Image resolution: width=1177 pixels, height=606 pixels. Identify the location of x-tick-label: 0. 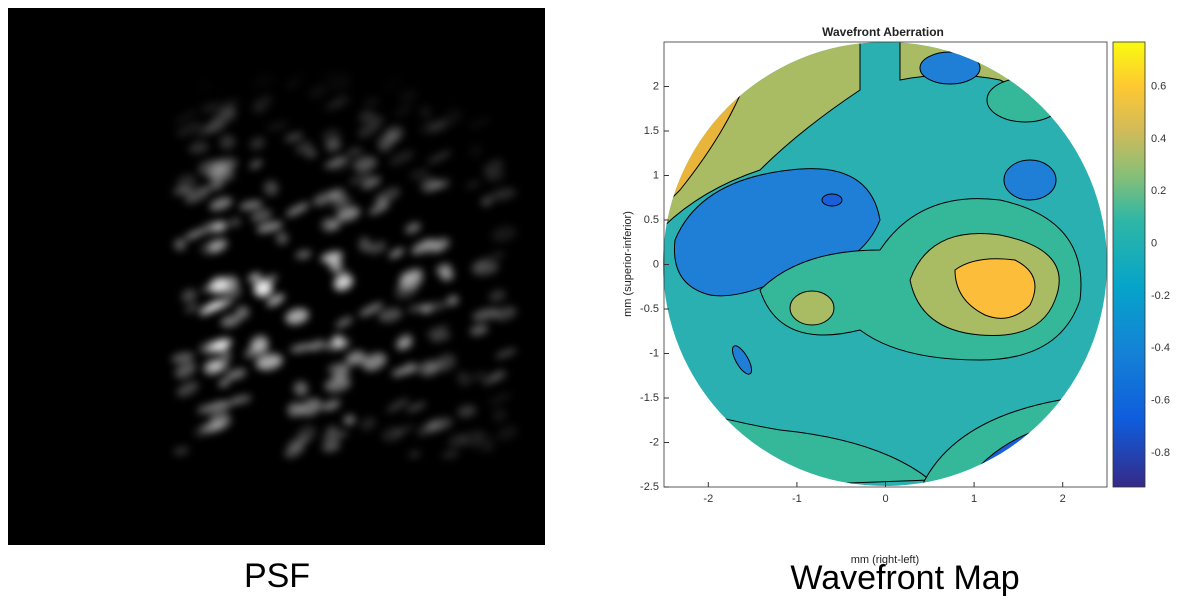
(885, 499).